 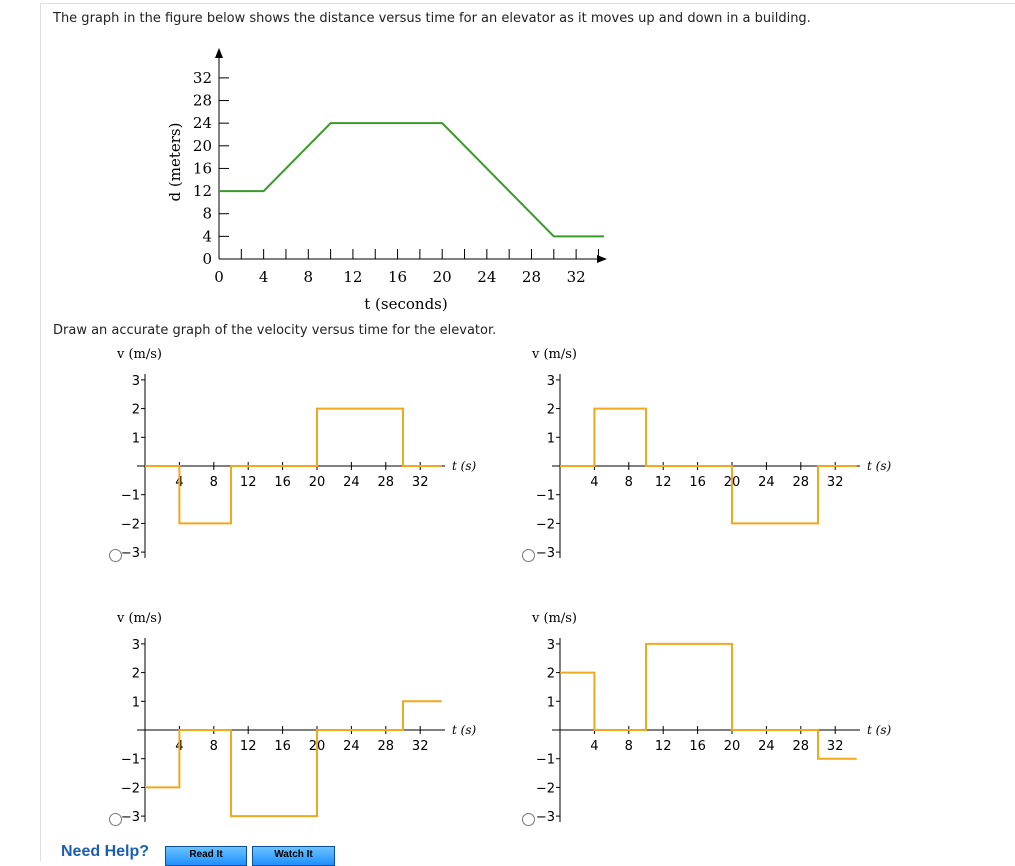 I want to click on option-d-radio, so click(x=528, y=819).